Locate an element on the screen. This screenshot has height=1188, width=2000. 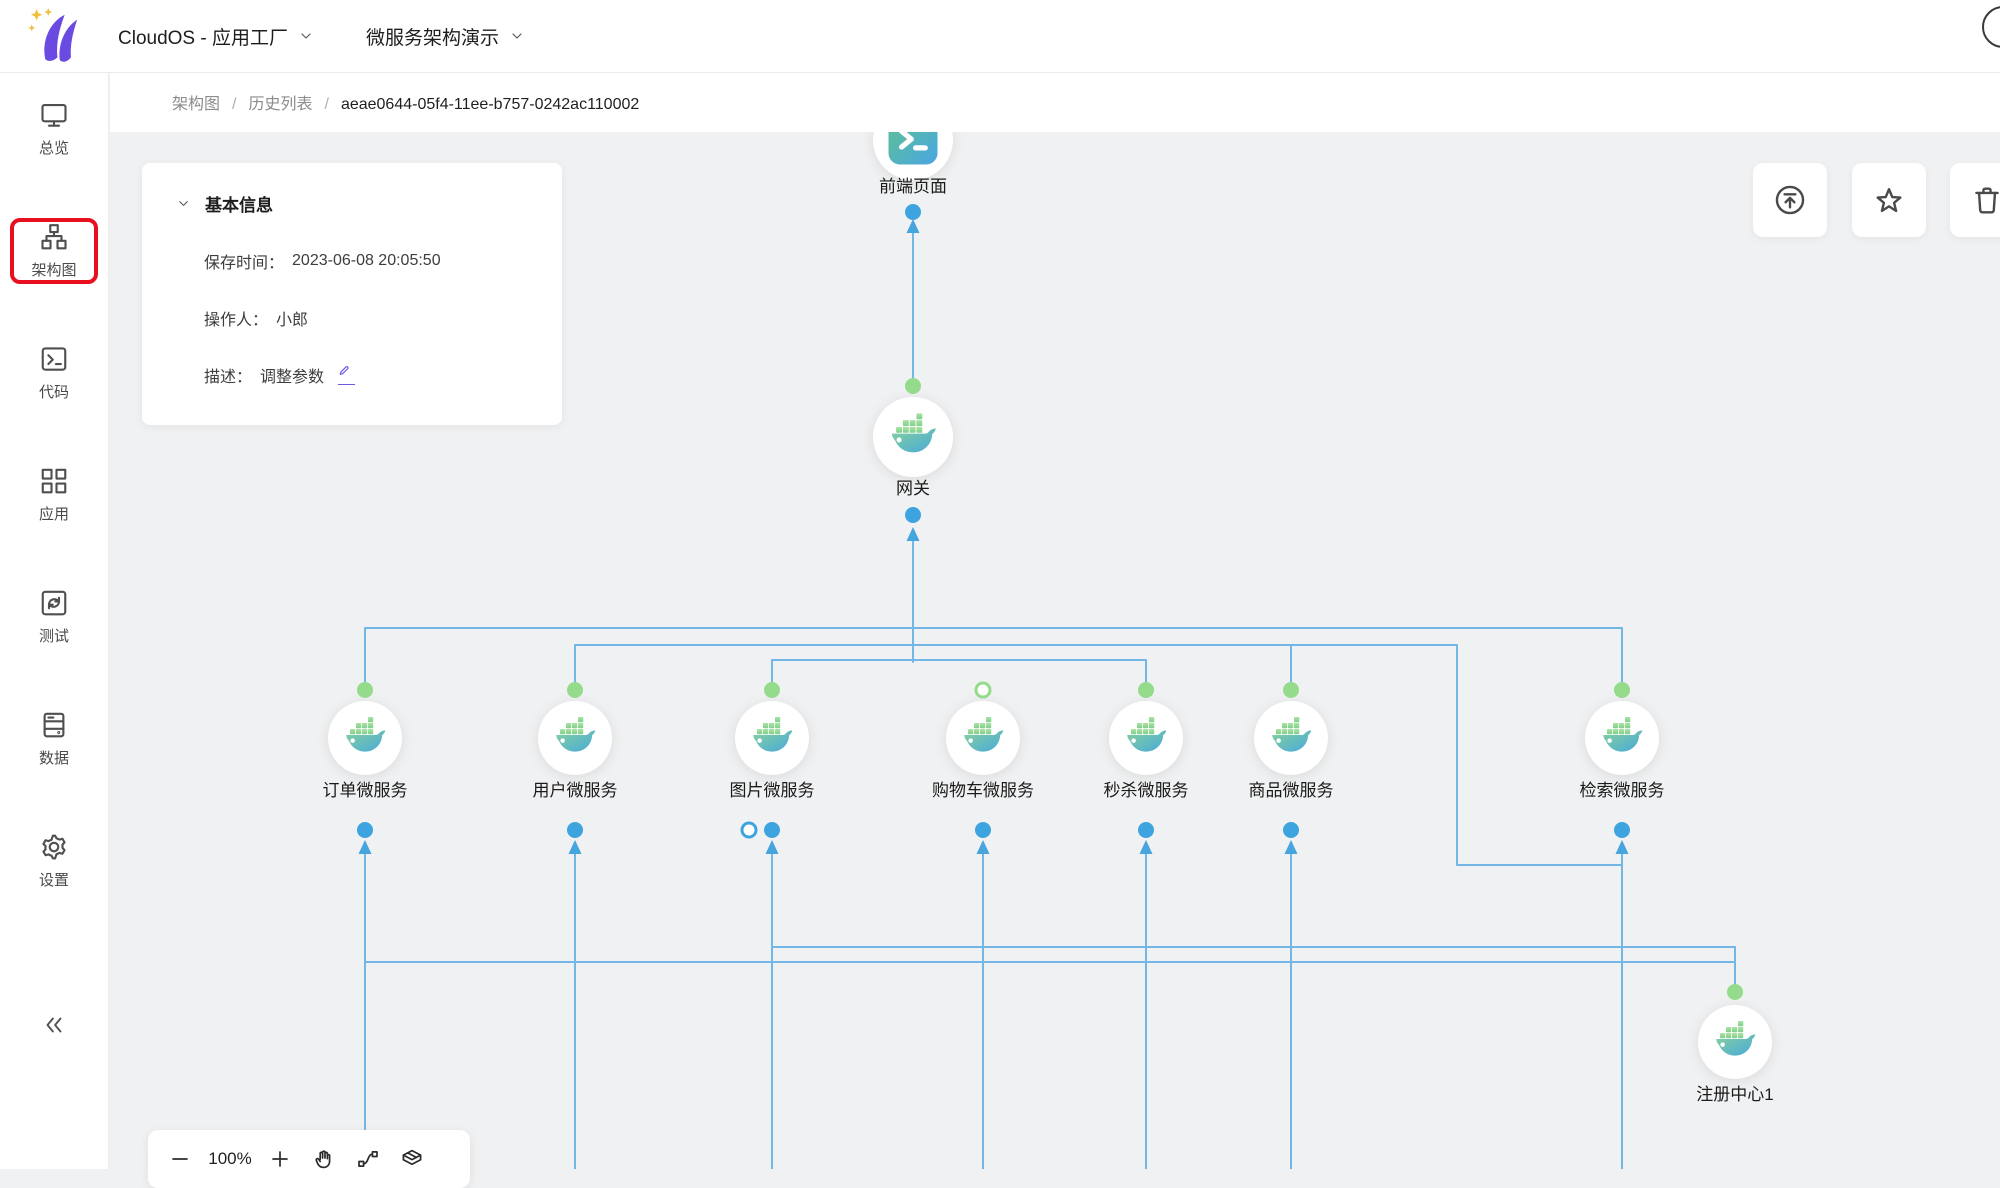
chevrons-left-icon is located at coordinates (54, 1025).